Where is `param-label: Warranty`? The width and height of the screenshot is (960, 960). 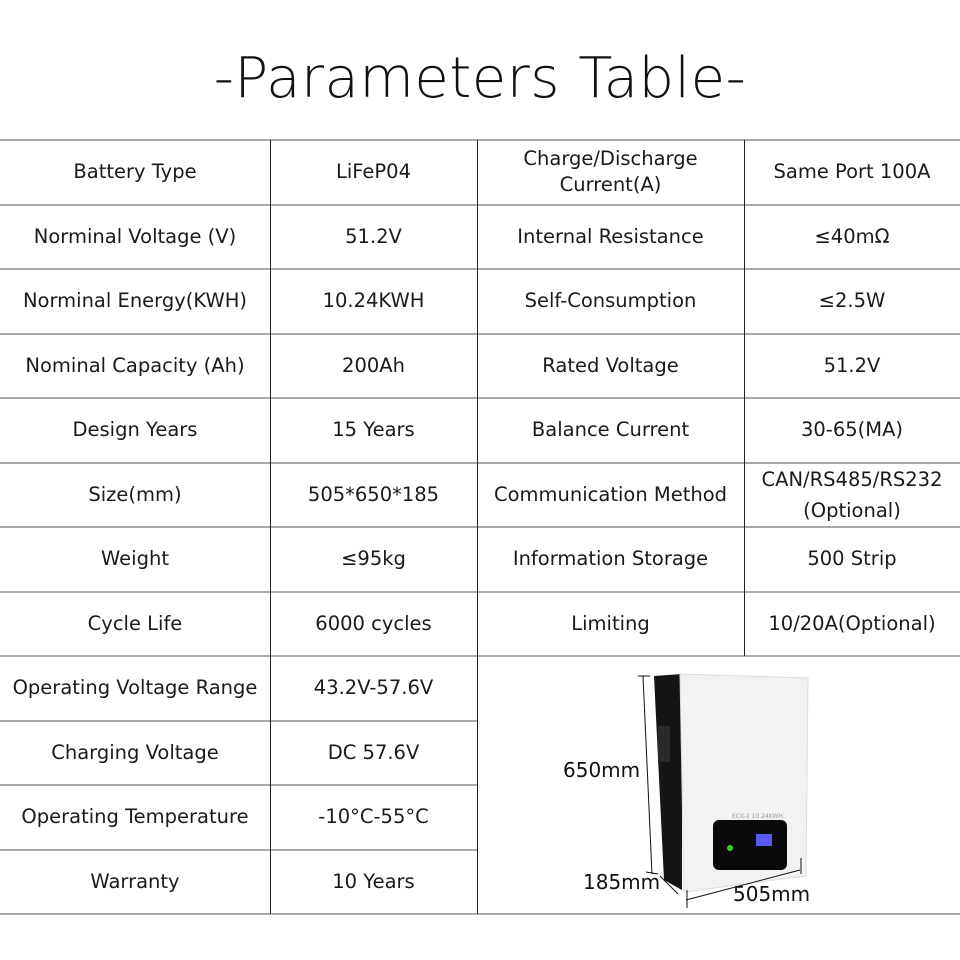
param-label: Warranty is located at coordinates (135, 881).